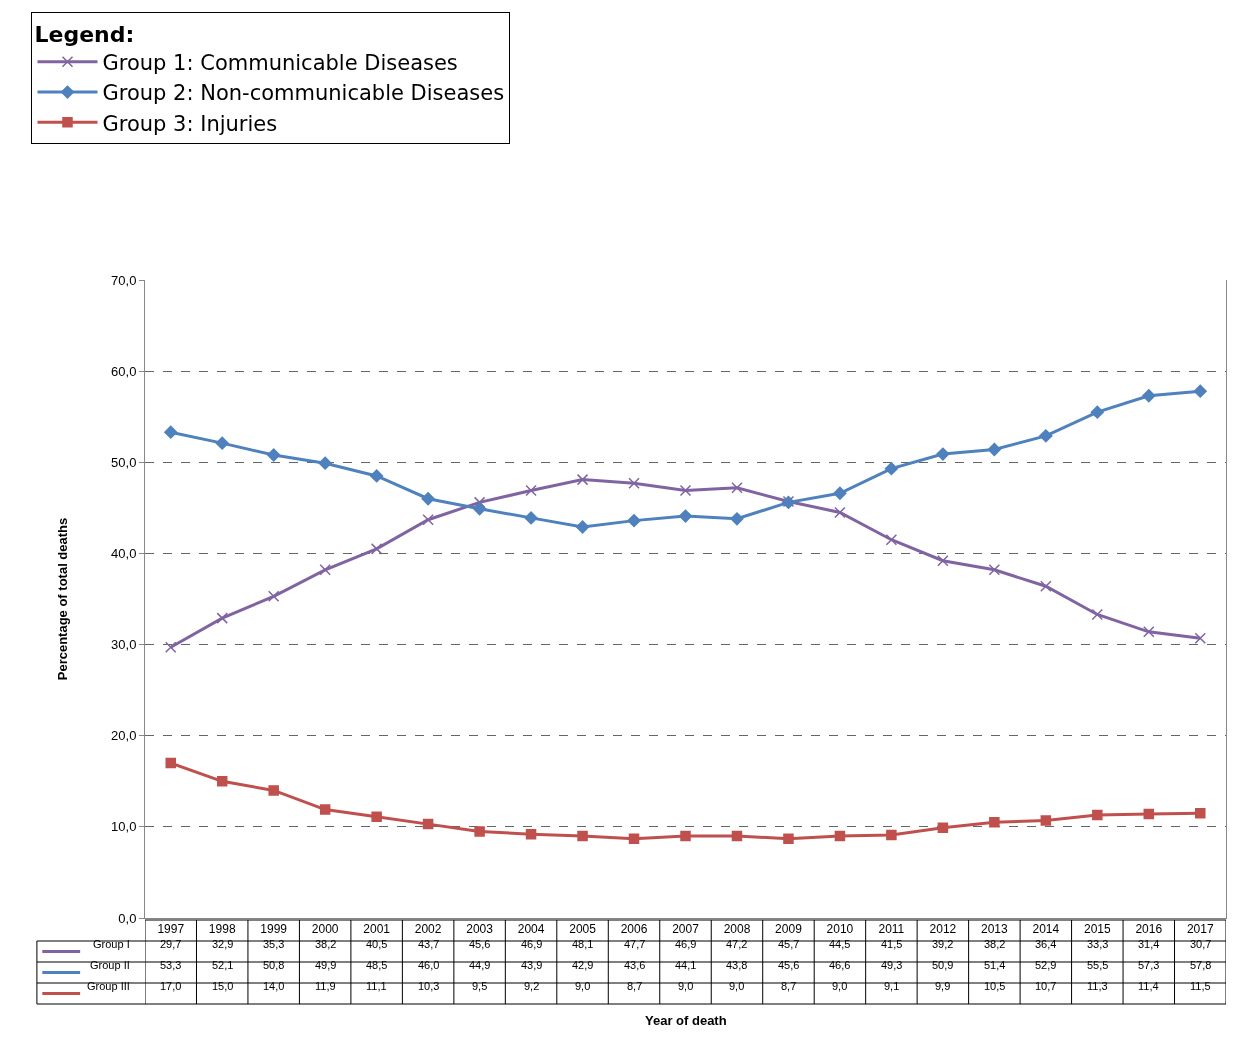 Image resolution: width=1256 pixels, height=1048 pixels. I want to click on data-label: 49,3, so click(892, 965).